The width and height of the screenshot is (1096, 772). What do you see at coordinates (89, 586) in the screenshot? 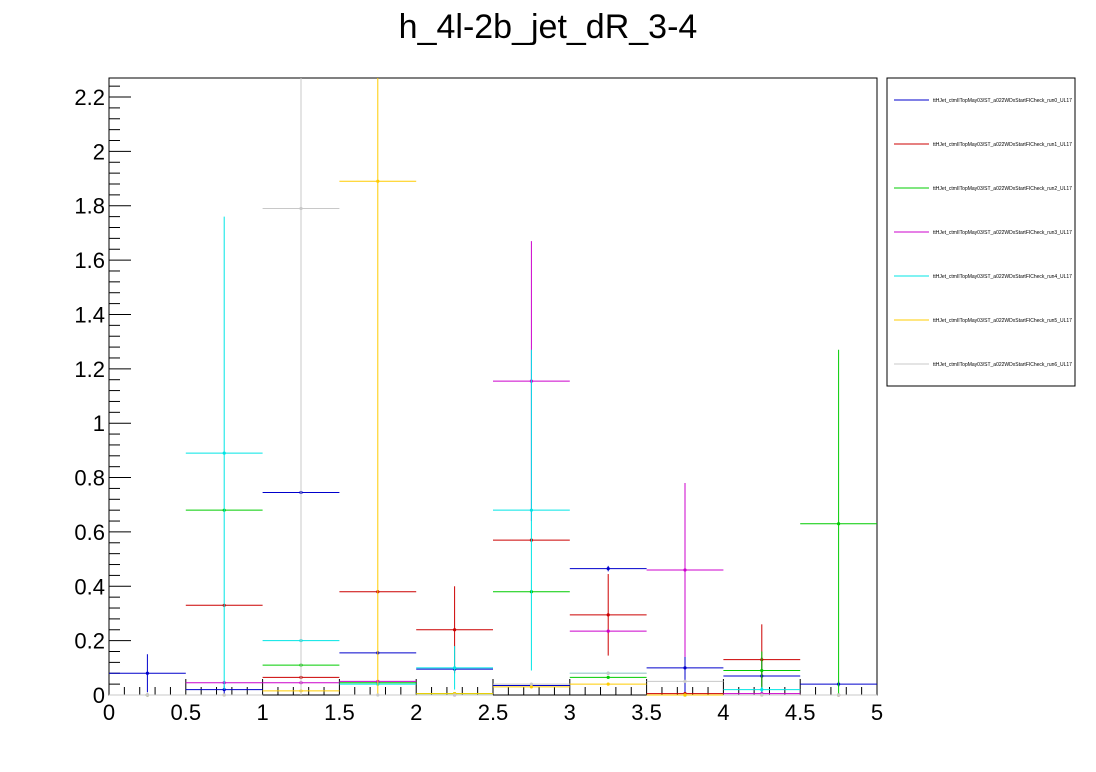
I see `y-tick-label: 0.4` at bounding box center [89, 586].